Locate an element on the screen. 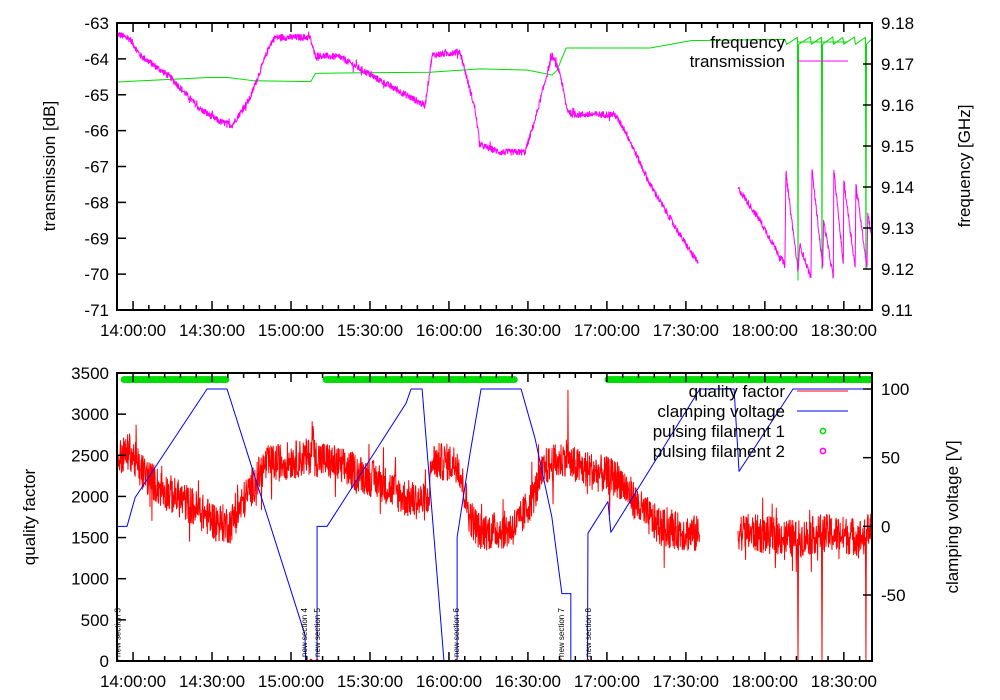 This screenshot has height=700, width=1000. y-tick-label: 1000 is located at coordinates (90, 579).